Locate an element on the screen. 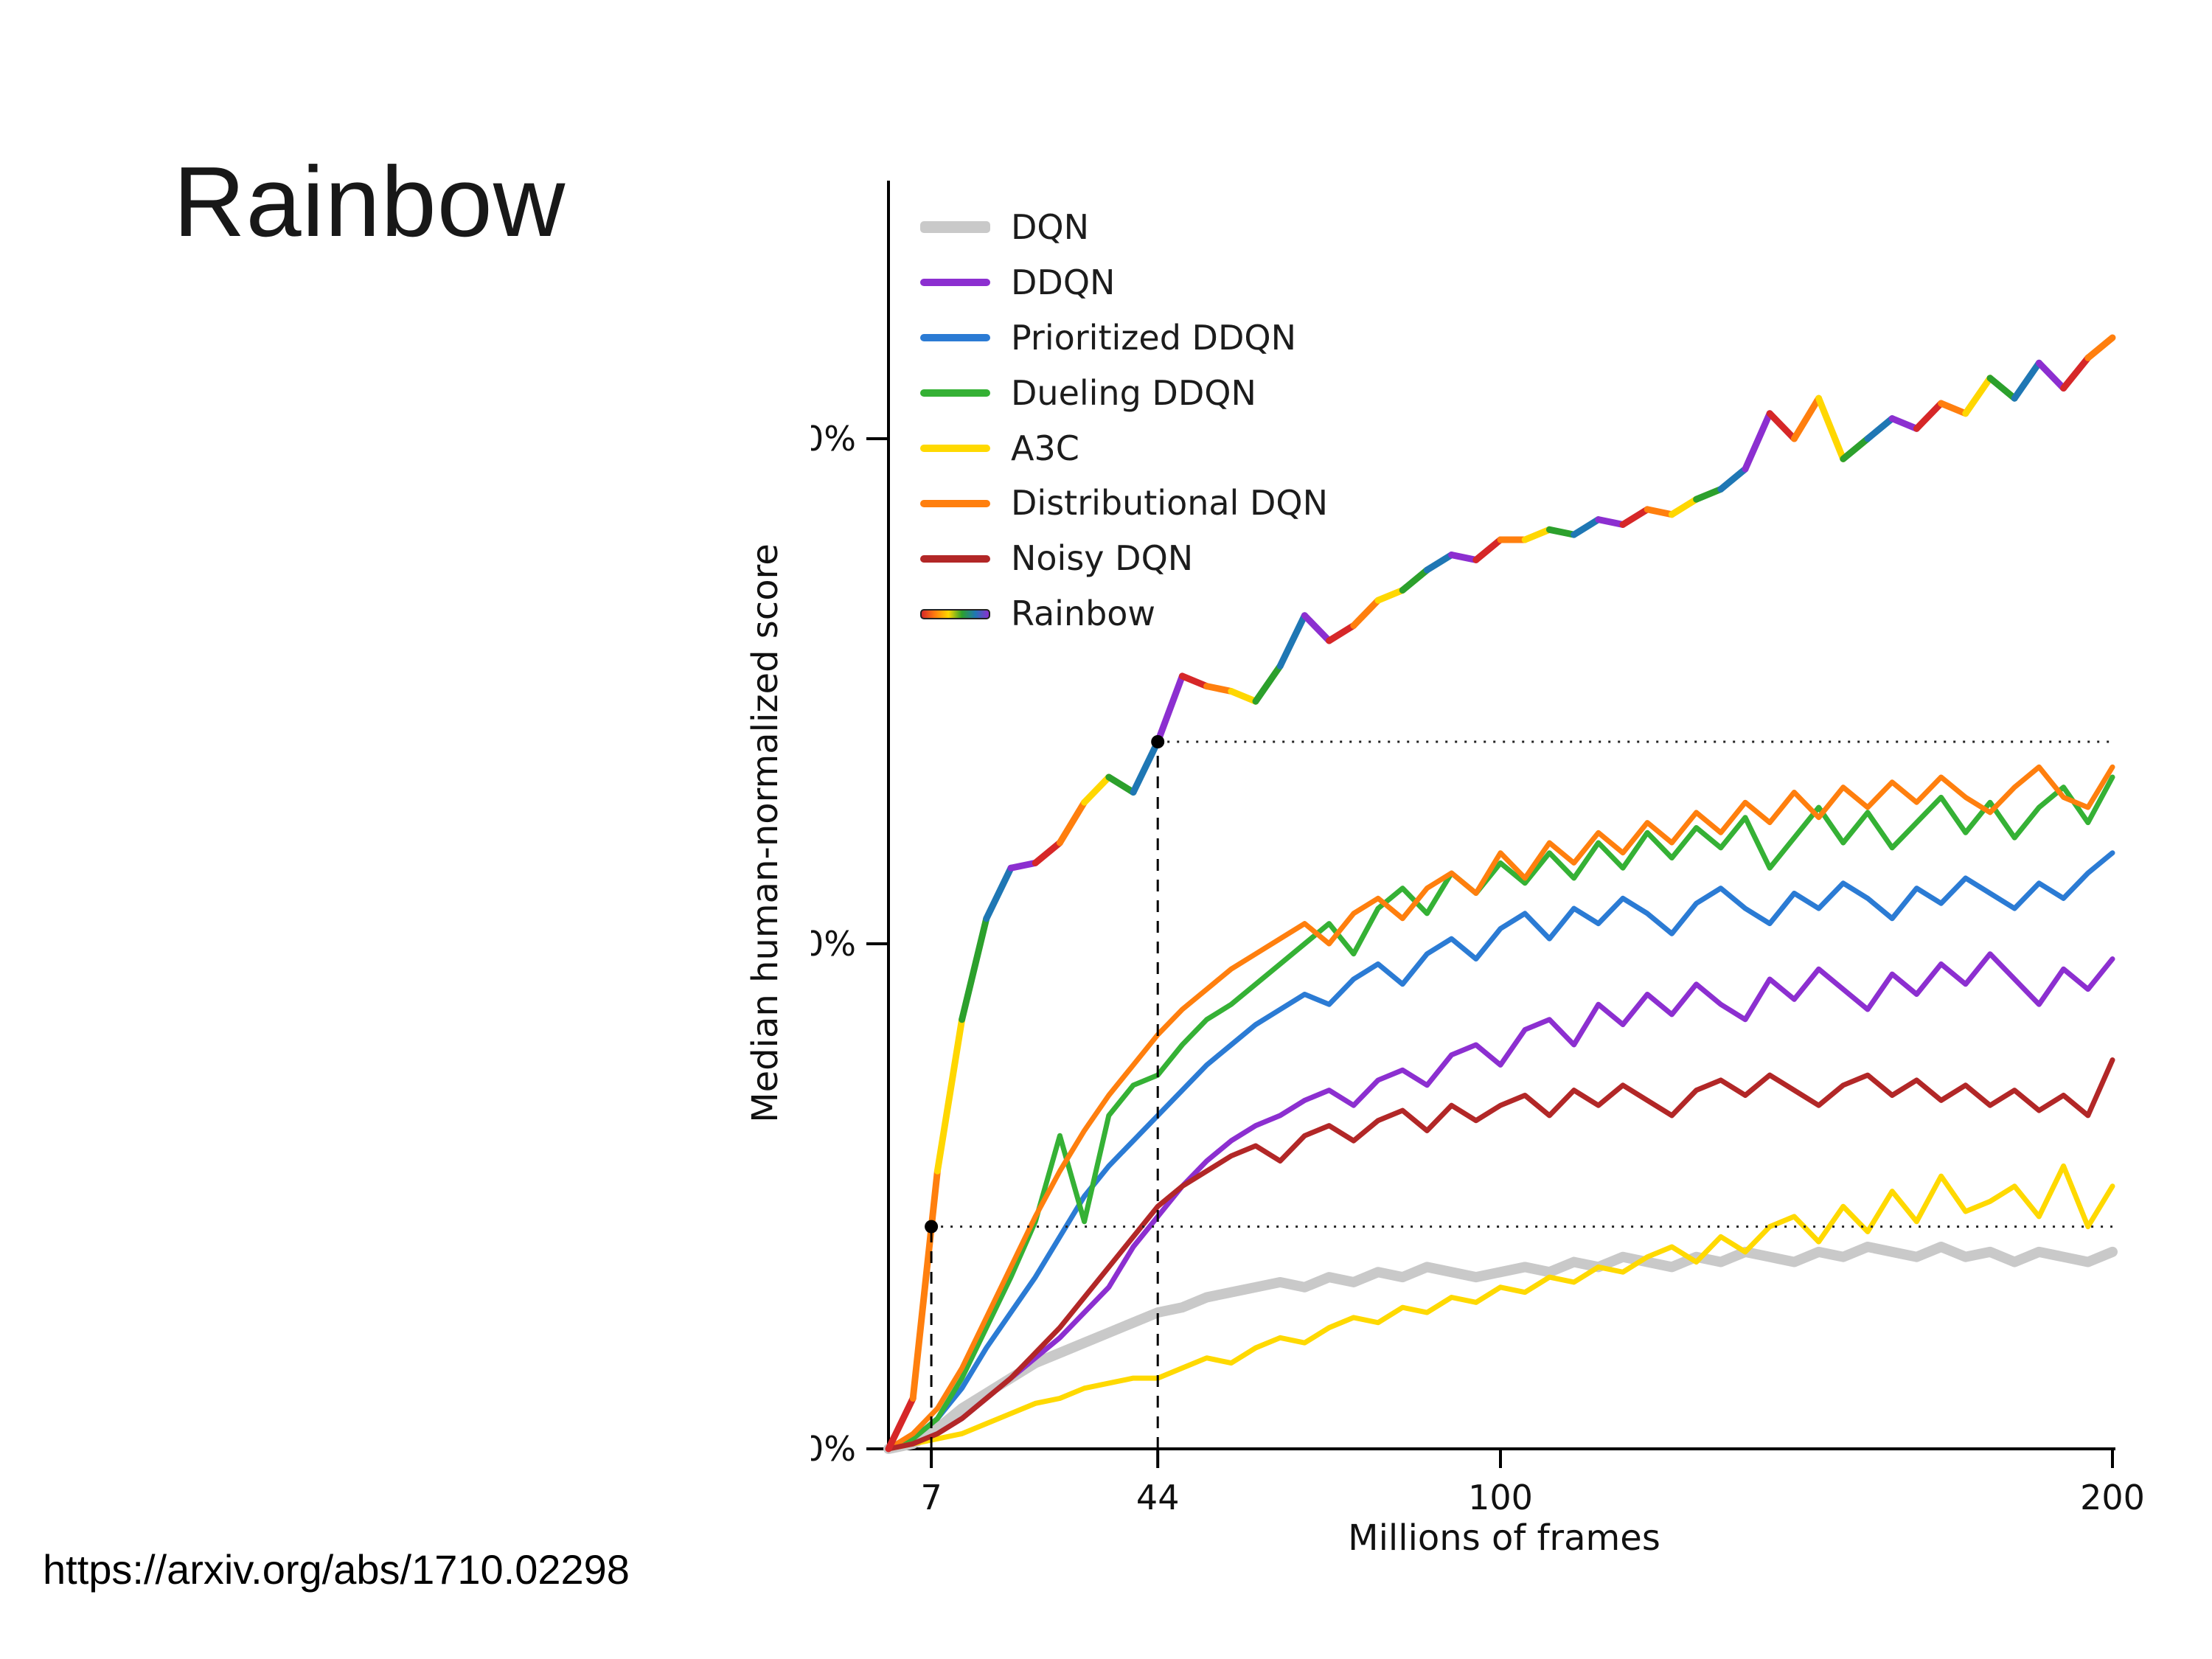 The image size is (2212, 1659). legend-label: Prioritized DDQN is located at coordinates (1154, 337).